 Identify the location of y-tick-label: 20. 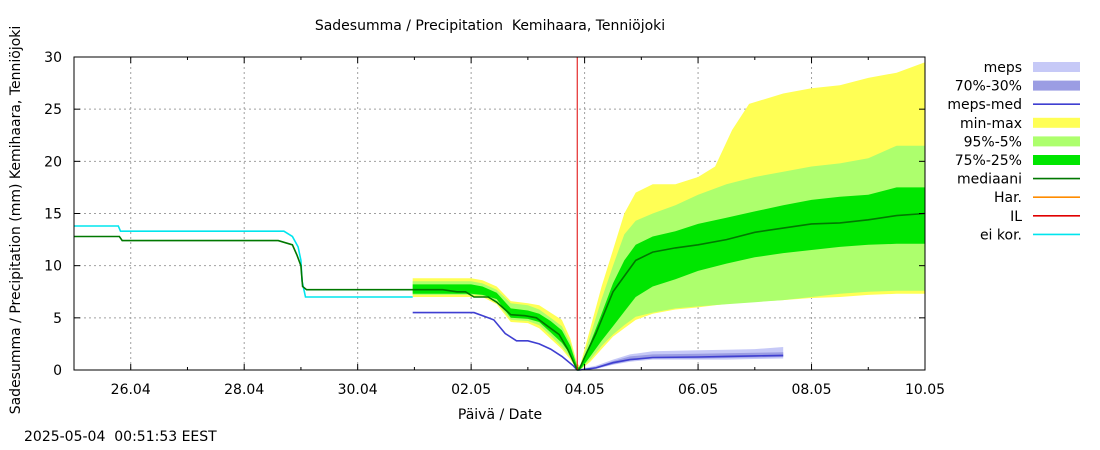
(53, 162).